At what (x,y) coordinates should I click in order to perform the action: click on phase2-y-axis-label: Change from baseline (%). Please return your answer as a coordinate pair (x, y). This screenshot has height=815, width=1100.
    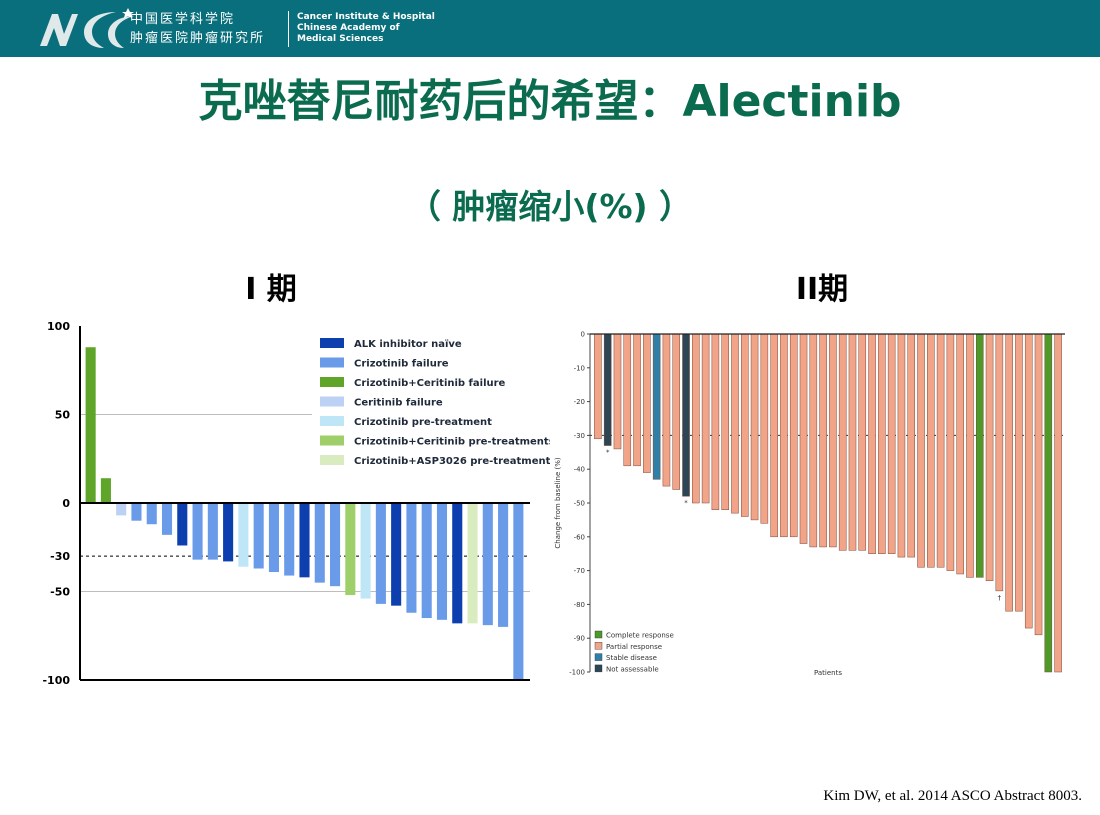
    Looking at the image, I should click on (558, 502).